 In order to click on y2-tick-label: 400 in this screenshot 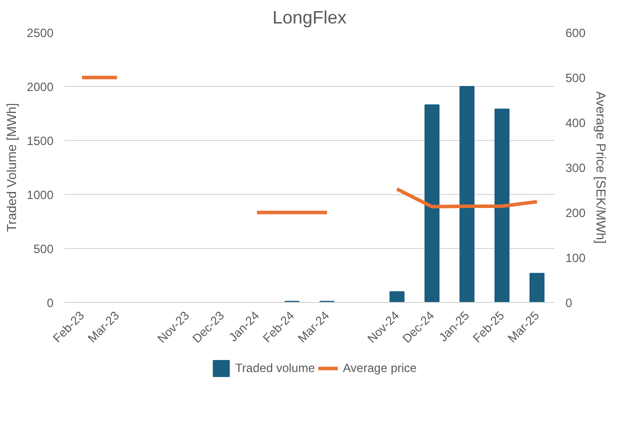, I will do `click(576, 123)`.